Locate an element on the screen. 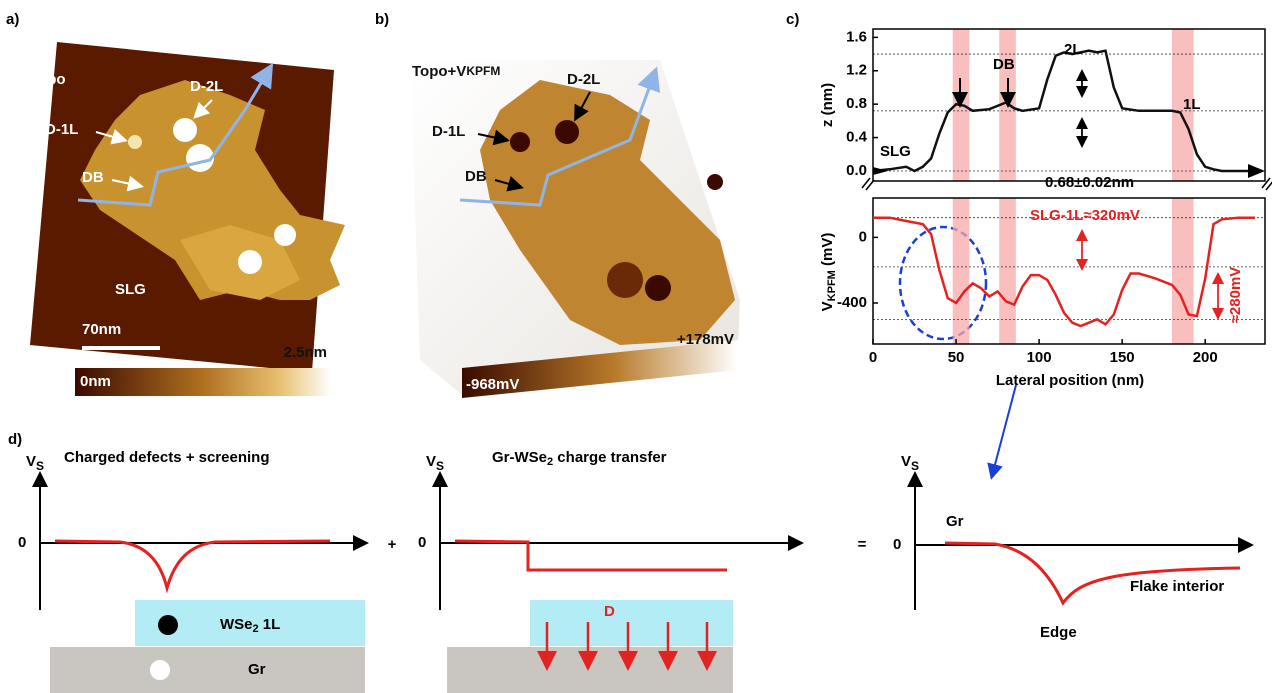 The height and width of the screenshot is (693, 1272). x-tick-label: 150 is located at coordinates (1122, 357).